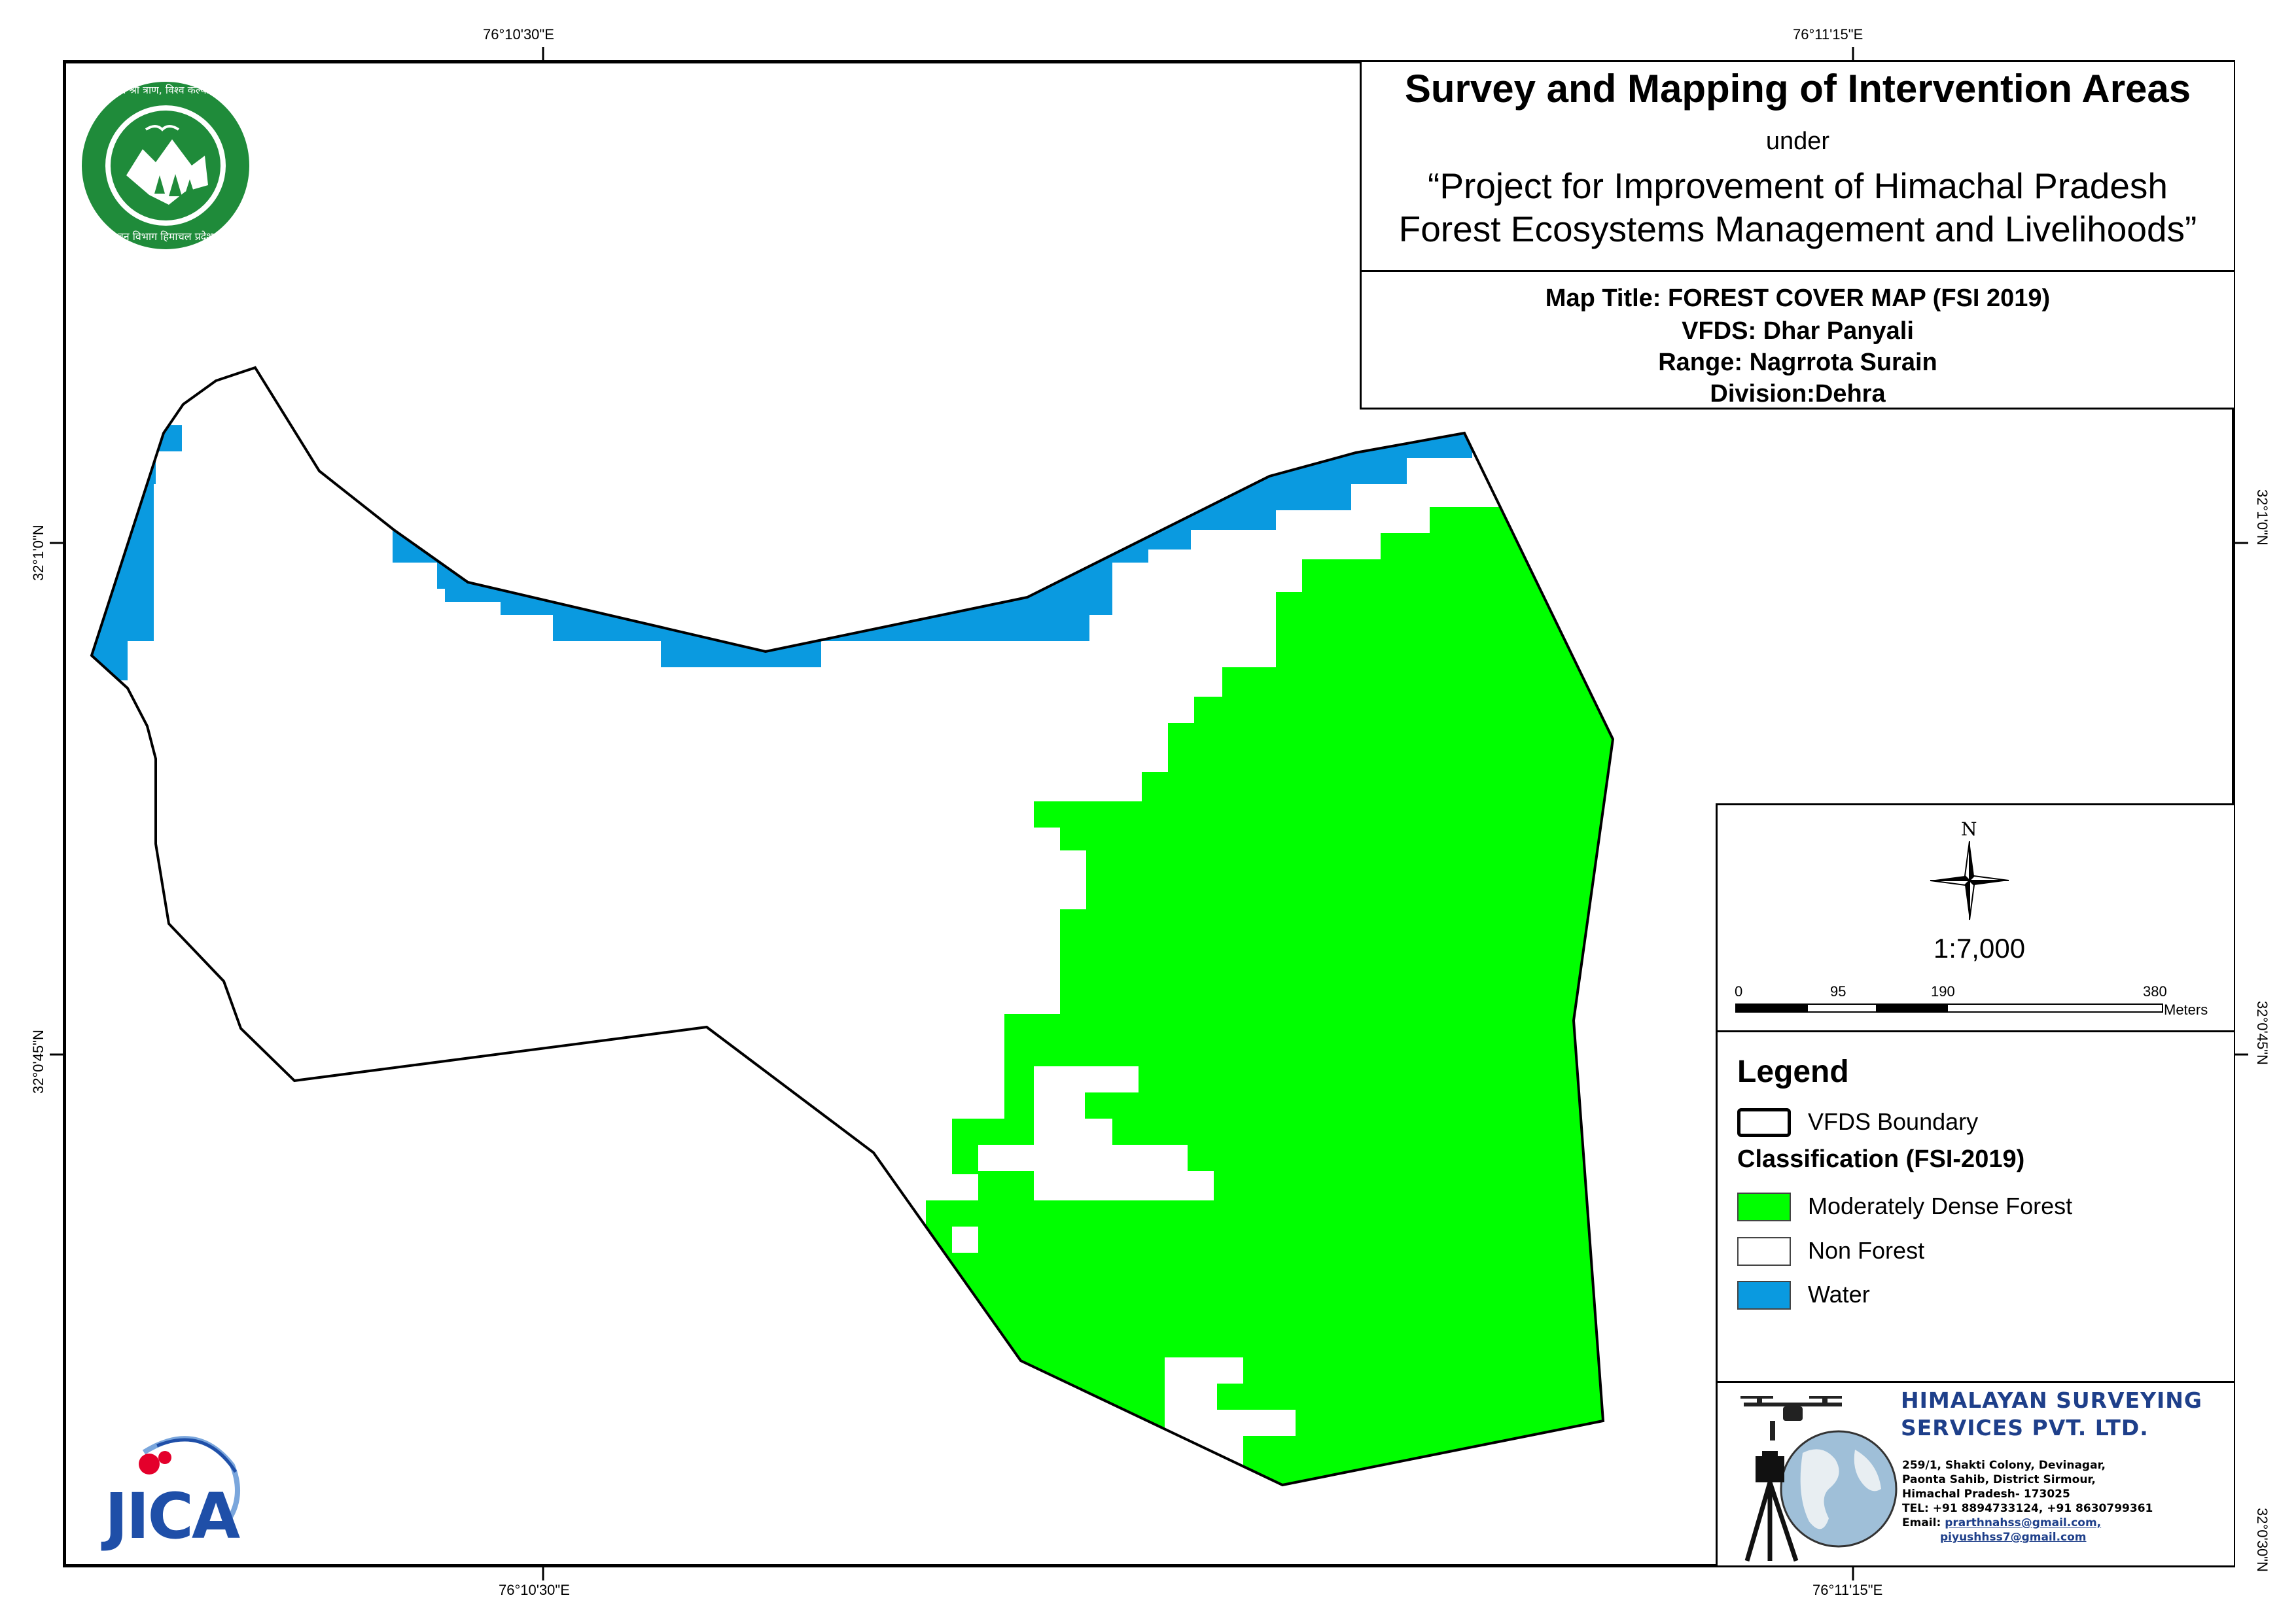 This screenshot has height=1623, width=2296. What do you see at coordinates (1798, 394) in the screenshot?
I see `division-name: Division:Dehra` at bounding box center [1798, 394].